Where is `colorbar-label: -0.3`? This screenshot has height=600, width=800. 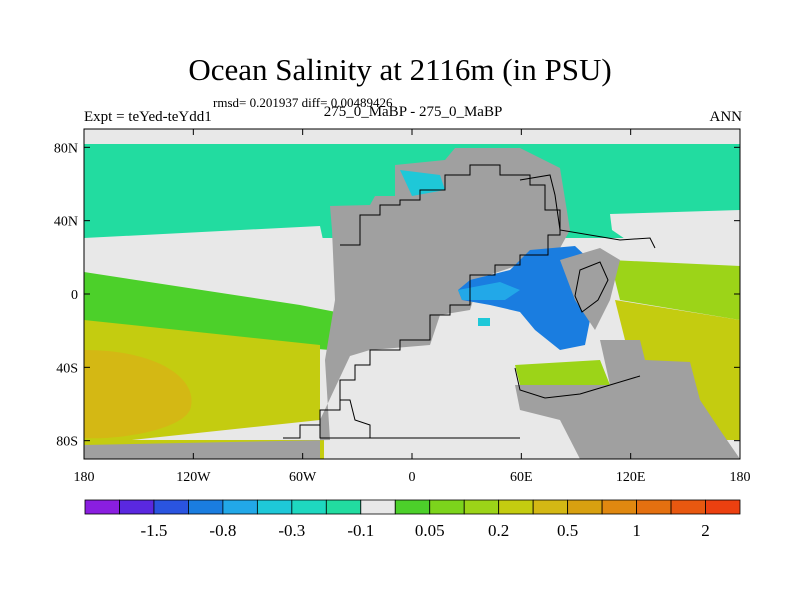
colorbar-label: -0.3 is located at coordinates (291, 530).